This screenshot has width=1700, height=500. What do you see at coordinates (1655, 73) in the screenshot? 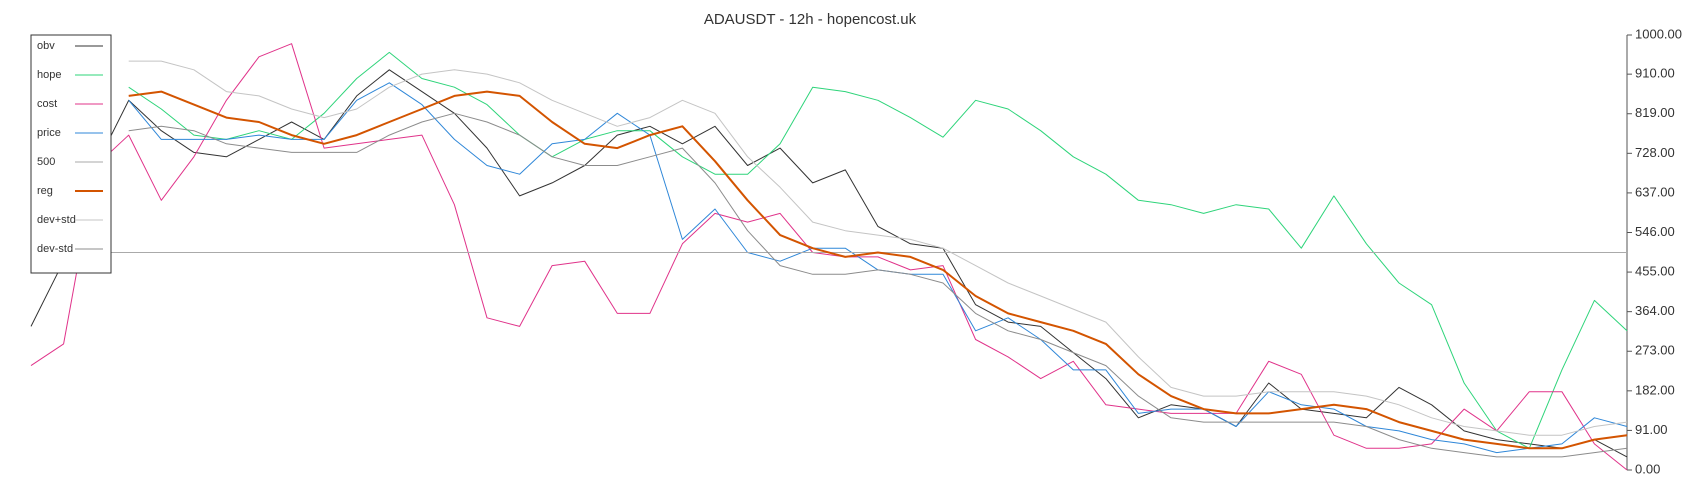
I see `y-tick-label: 910.00` at bounding box center [1655, 73].